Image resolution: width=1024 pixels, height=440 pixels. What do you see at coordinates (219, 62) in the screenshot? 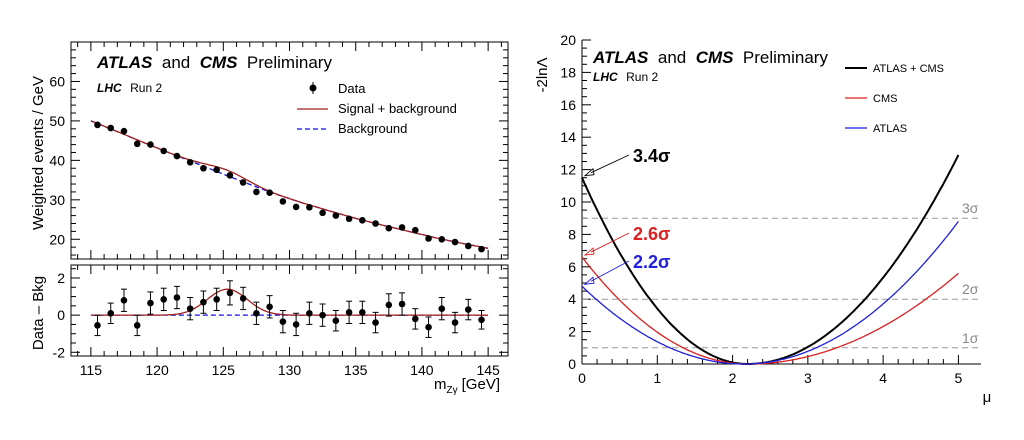
I see `left-title-cms: CMS` at bounding box center [219, 62].